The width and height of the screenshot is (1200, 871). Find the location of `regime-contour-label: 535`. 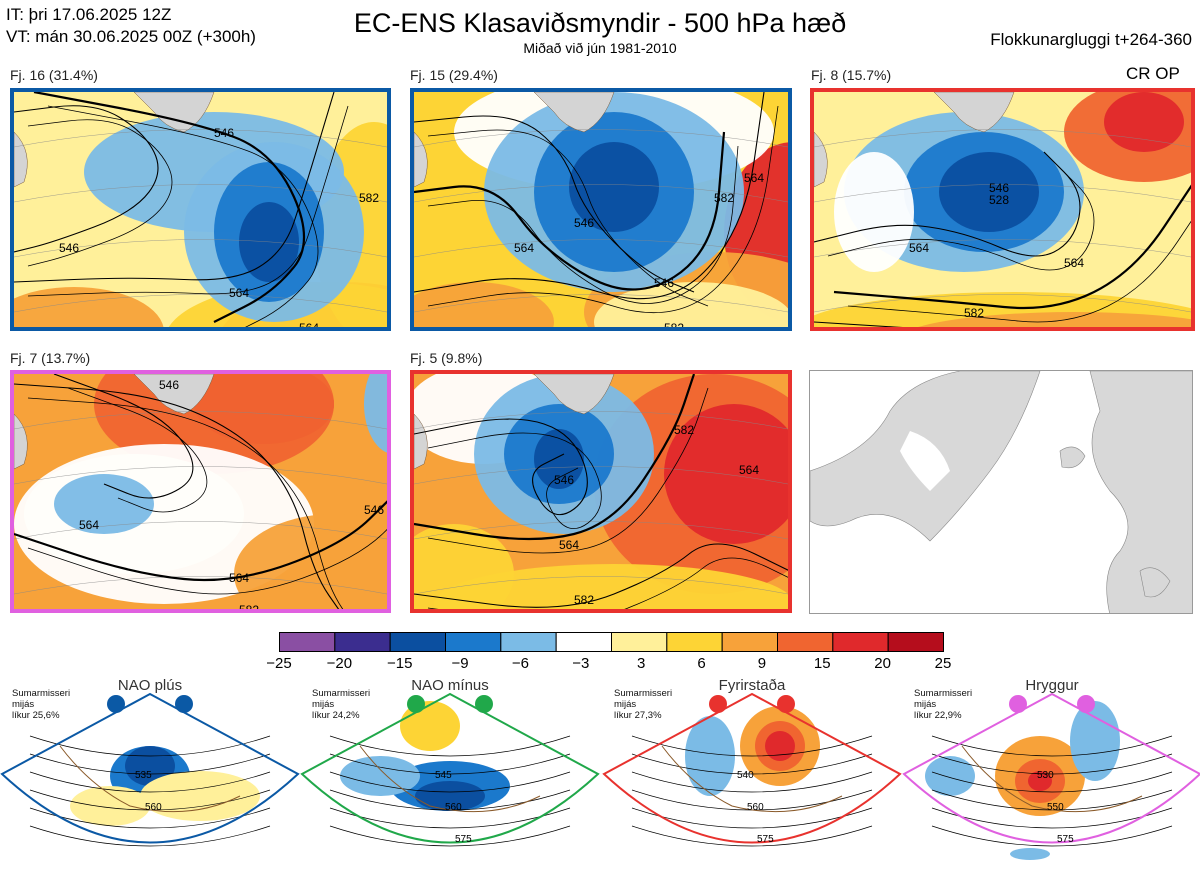

regime-contour-label: 535 is located at coordinates (143, 775).